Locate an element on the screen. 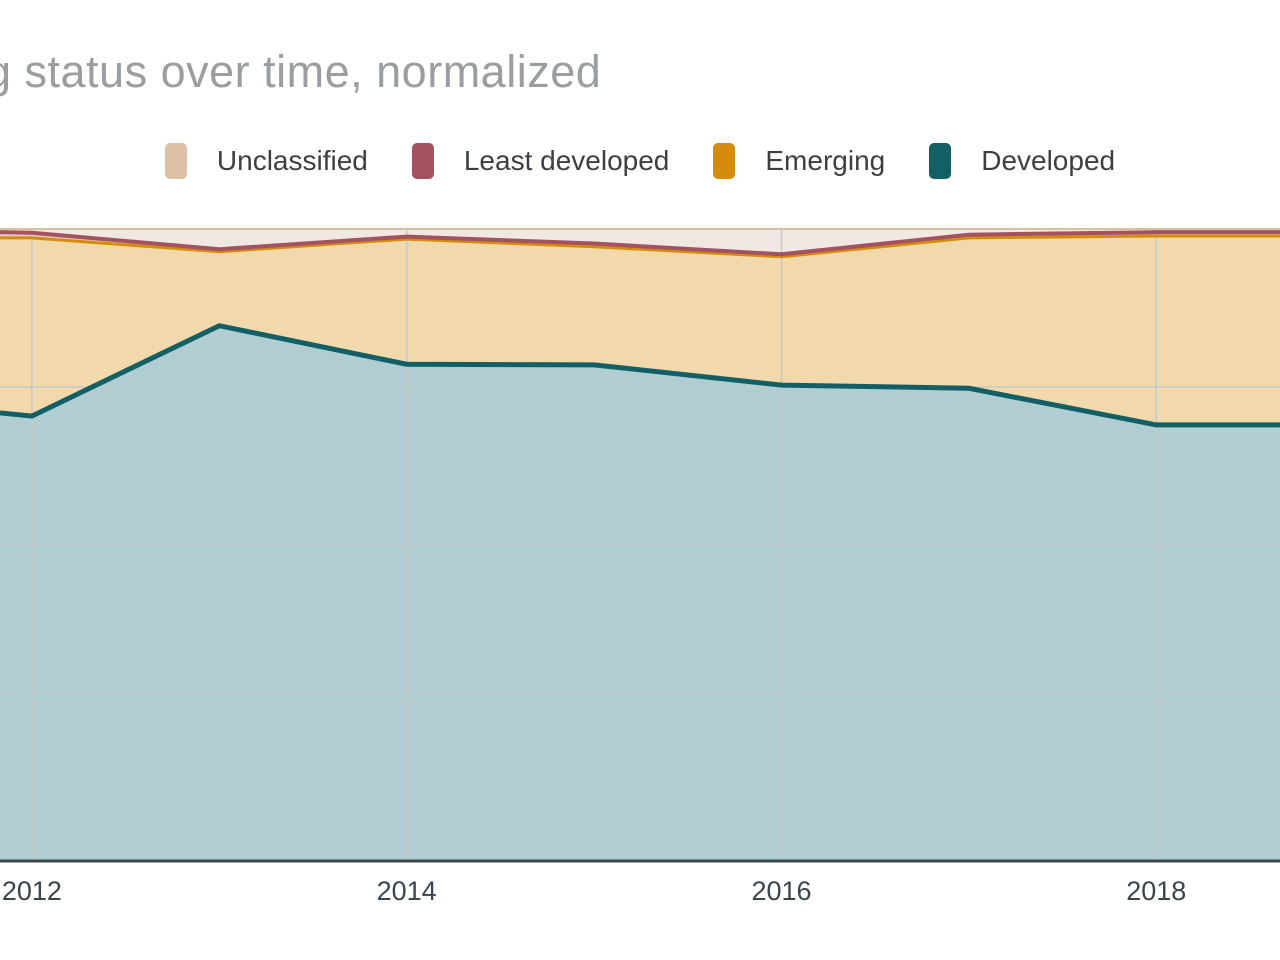 This screenshot has width=1280, height=960. legend-label: Least developed is located at coordinates (566, 160).